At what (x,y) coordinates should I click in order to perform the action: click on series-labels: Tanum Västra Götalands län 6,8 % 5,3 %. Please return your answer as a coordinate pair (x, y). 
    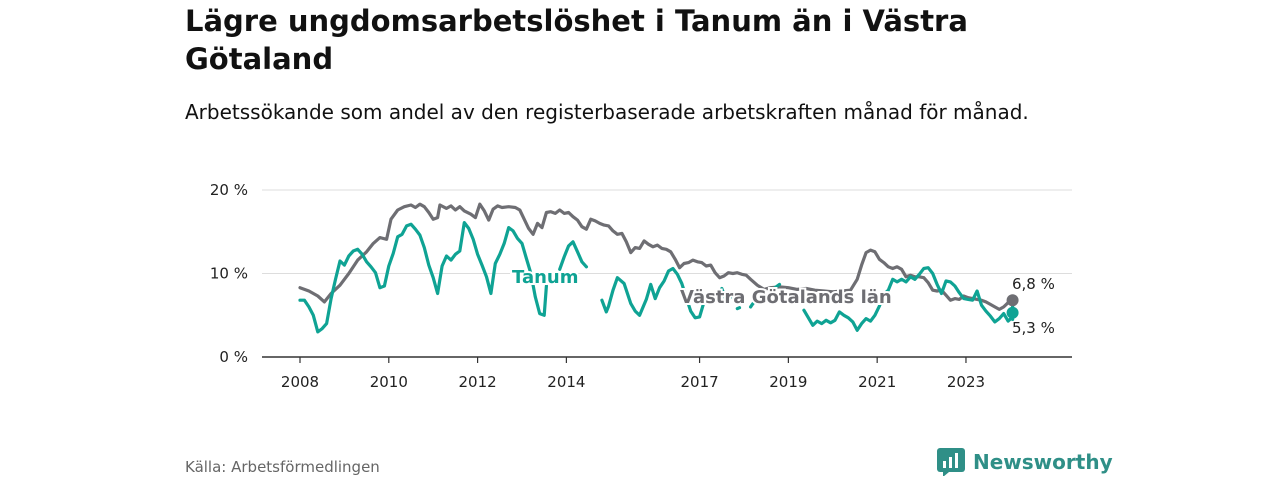
    Looking at the image, I should click on (782, 301).